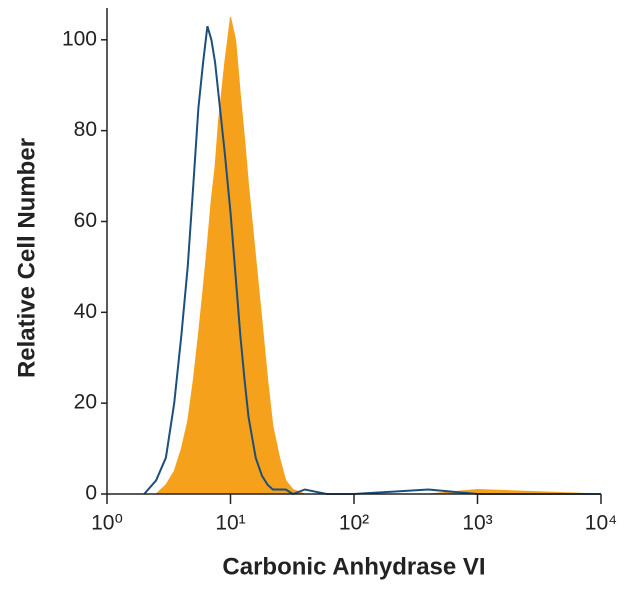  I want to click on y-tick-label: 20, so click(85, 402).